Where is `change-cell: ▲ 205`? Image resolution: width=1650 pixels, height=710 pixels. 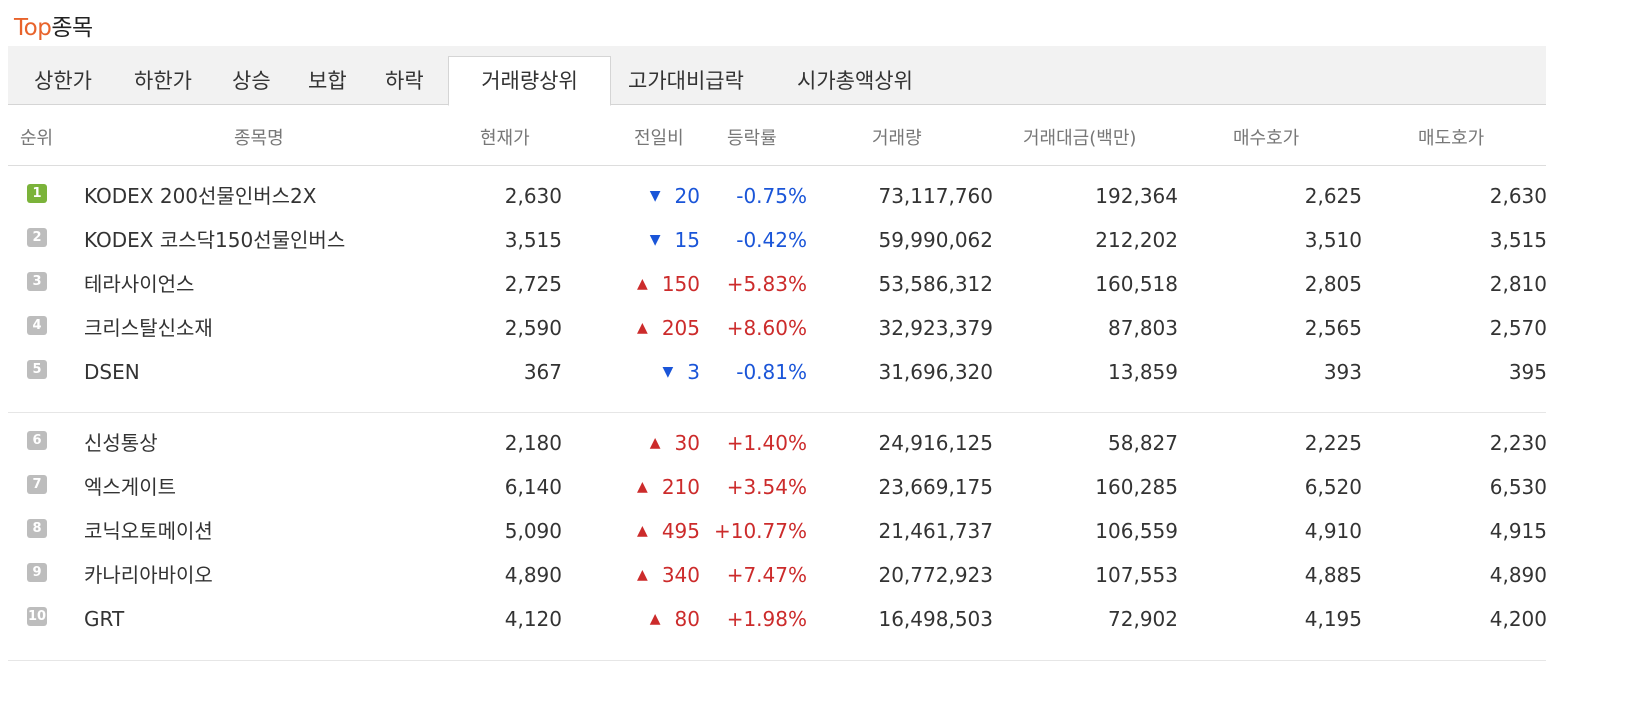 change-cell: ▲ 205 is located at coordinates (668, 329).